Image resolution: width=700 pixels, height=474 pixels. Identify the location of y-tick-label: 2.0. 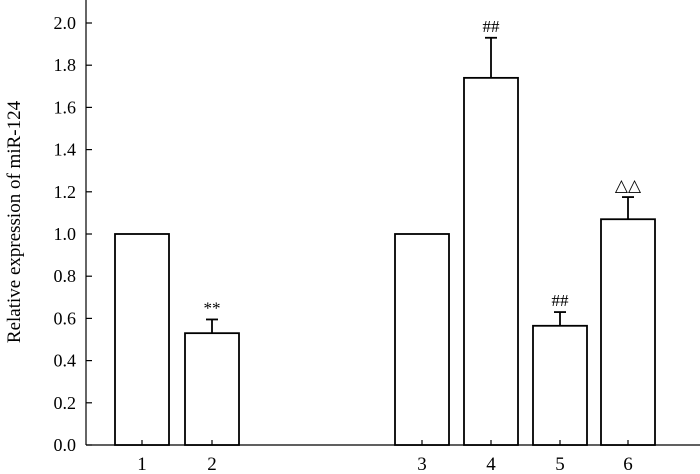
(65, 23).